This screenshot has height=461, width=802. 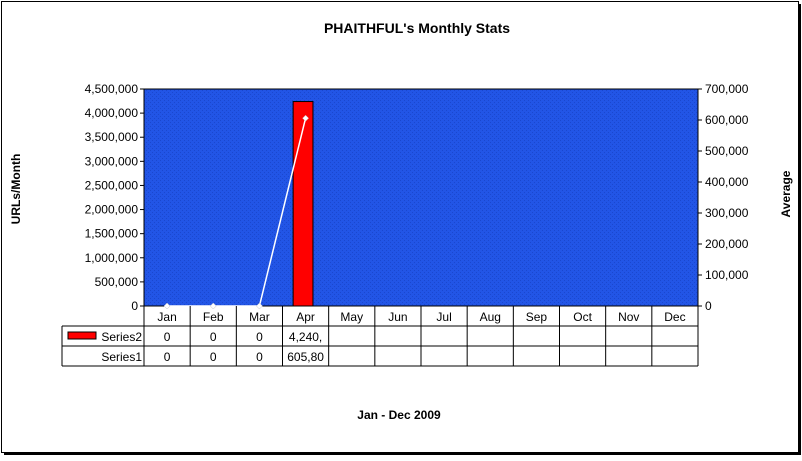 I want to click on x-tick-label: Sep, so click(x=537, y=317).